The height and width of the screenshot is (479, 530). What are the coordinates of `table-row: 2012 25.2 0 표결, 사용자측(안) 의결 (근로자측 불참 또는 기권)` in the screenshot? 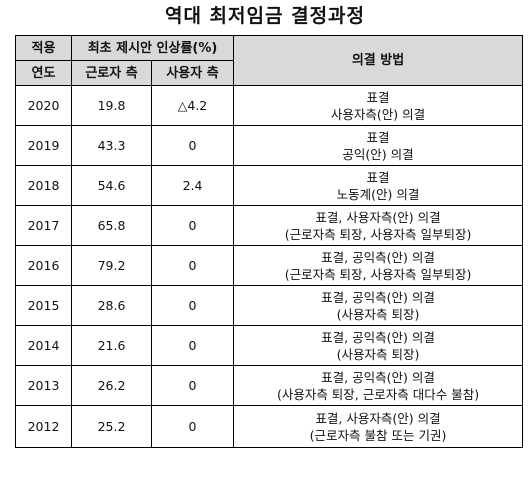 It's located at (269, 426).